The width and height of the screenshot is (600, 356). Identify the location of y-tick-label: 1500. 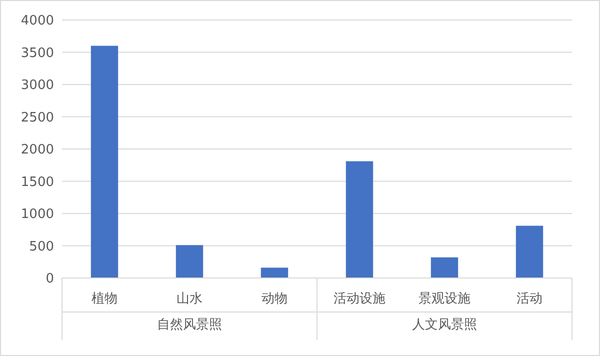
(37, 182).